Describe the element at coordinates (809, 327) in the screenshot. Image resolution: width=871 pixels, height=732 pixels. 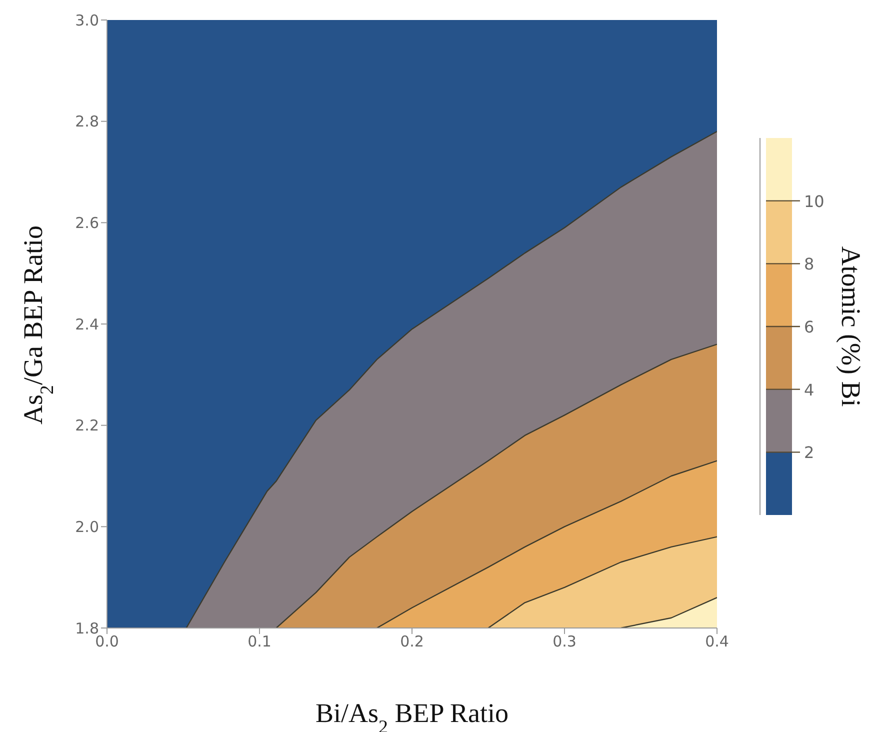
I see `color-bar-label: 6` at that location.